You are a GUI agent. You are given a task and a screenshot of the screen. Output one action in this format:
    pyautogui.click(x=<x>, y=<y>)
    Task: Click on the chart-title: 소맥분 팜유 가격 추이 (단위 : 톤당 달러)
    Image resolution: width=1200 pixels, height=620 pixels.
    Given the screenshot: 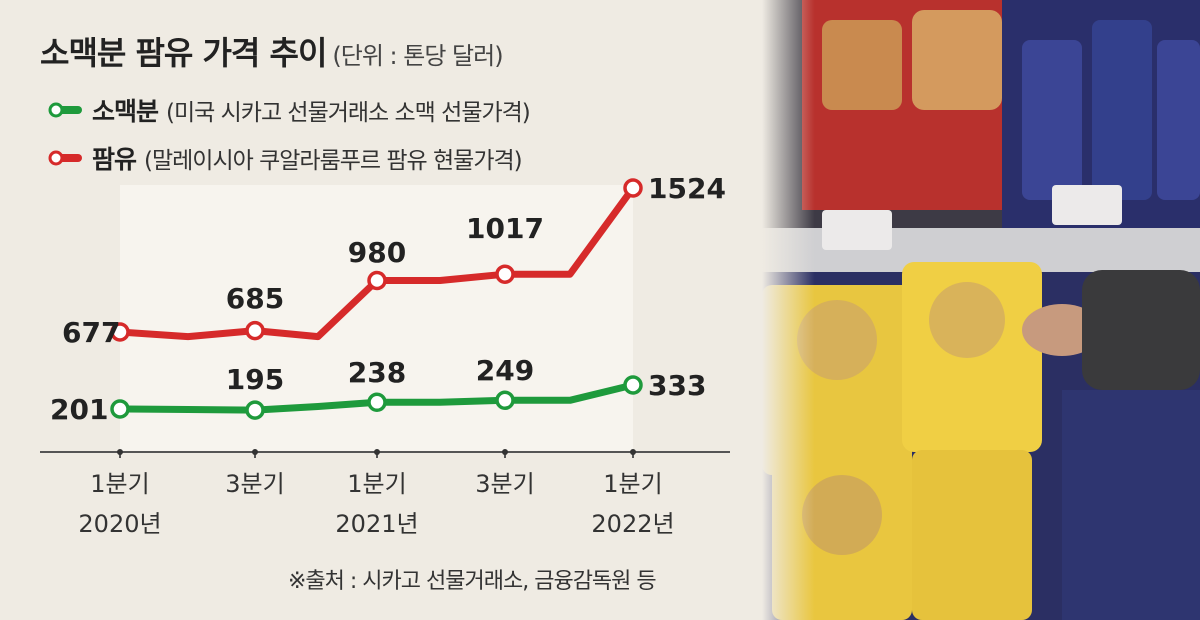 What is the action you would take?
    pyautogui.click(x=272, y=51)
    